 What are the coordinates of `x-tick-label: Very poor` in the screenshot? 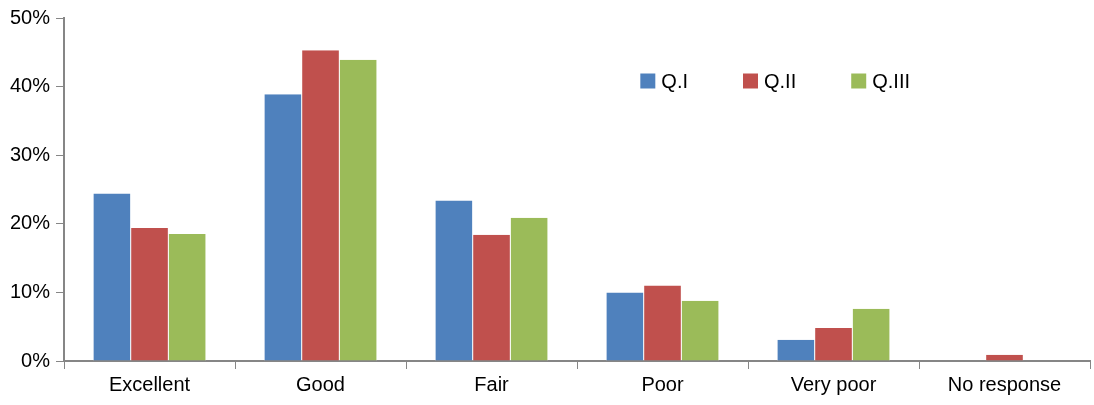 It's located at (833, 383).